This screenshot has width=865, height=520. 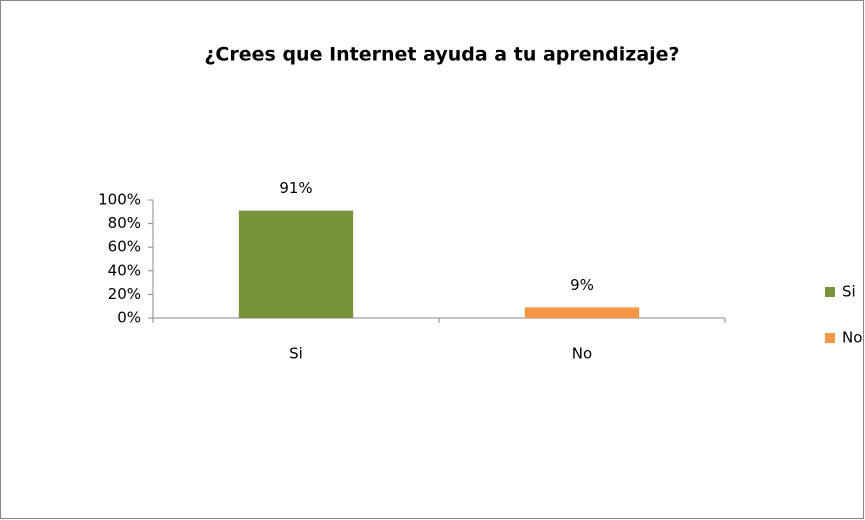 What do you see at coordinates (295, 188) in the screenshot?
I see `data-label: 91%` at bounding box center [295, 188].